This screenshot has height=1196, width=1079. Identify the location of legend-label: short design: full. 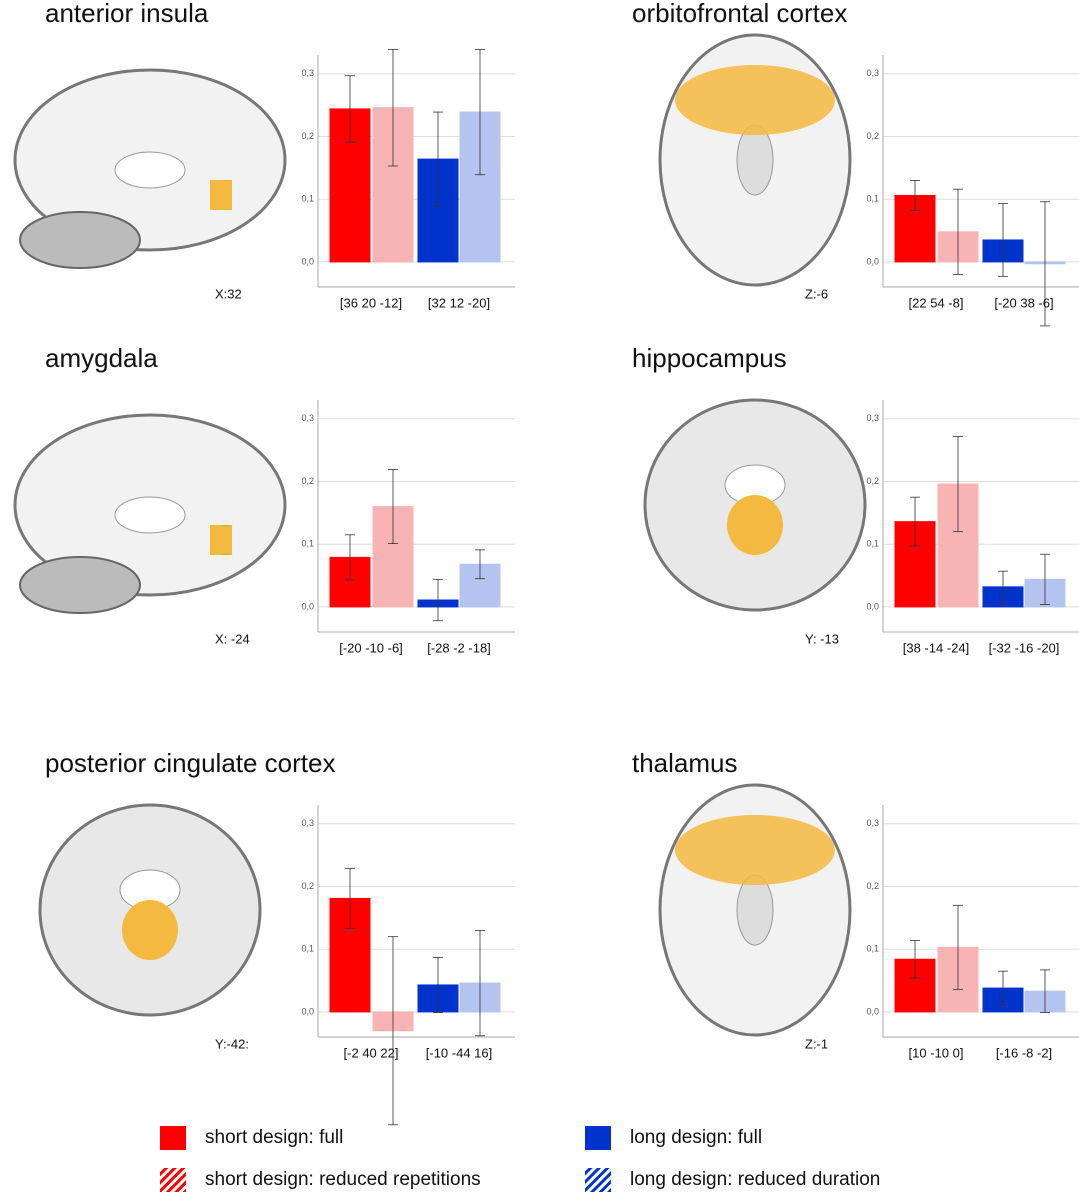
(274, 1137).